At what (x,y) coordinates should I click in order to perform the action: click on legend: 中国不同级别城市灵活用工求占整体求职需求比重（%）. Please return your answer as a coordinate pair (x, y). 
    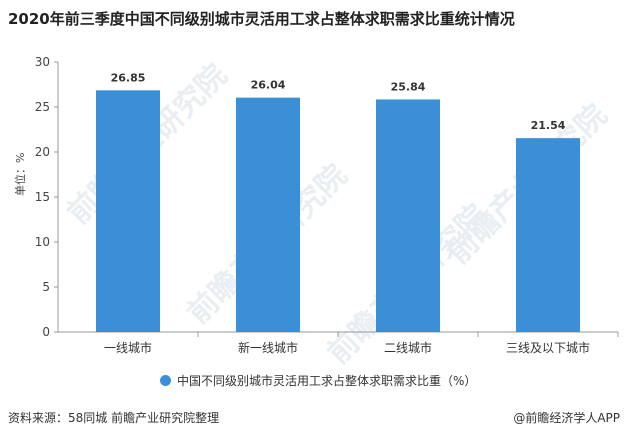
    Looking at the image, I should click on (318, 380).